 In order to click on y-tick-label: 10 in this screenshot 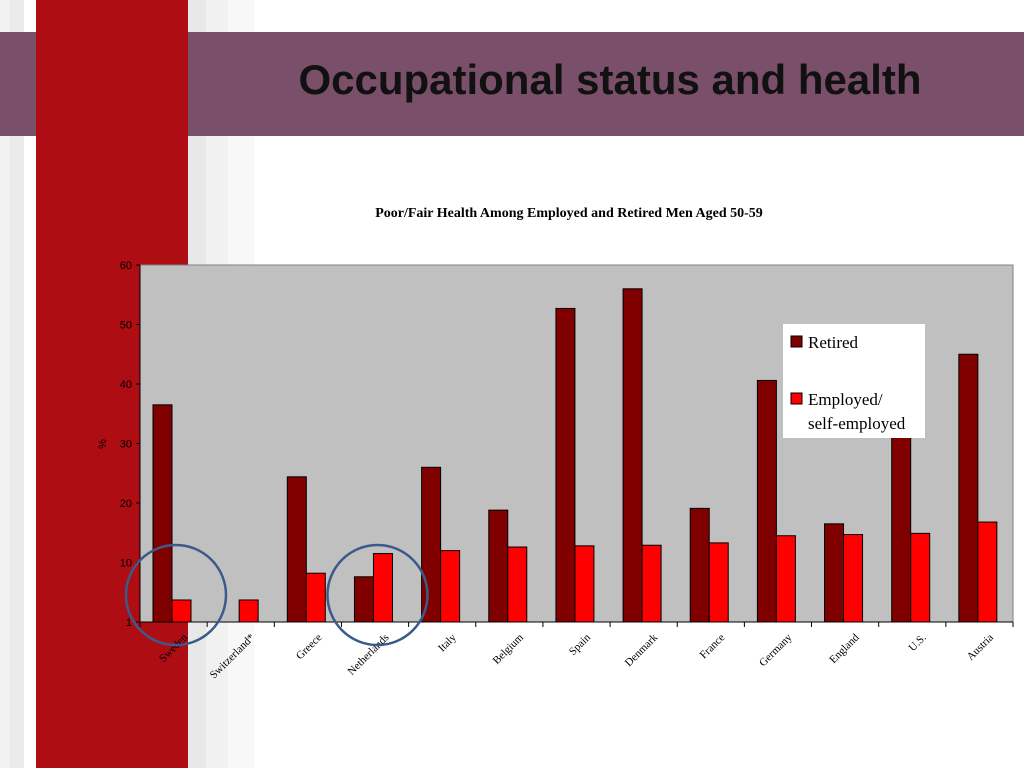, I will do `click(126, 564)`.